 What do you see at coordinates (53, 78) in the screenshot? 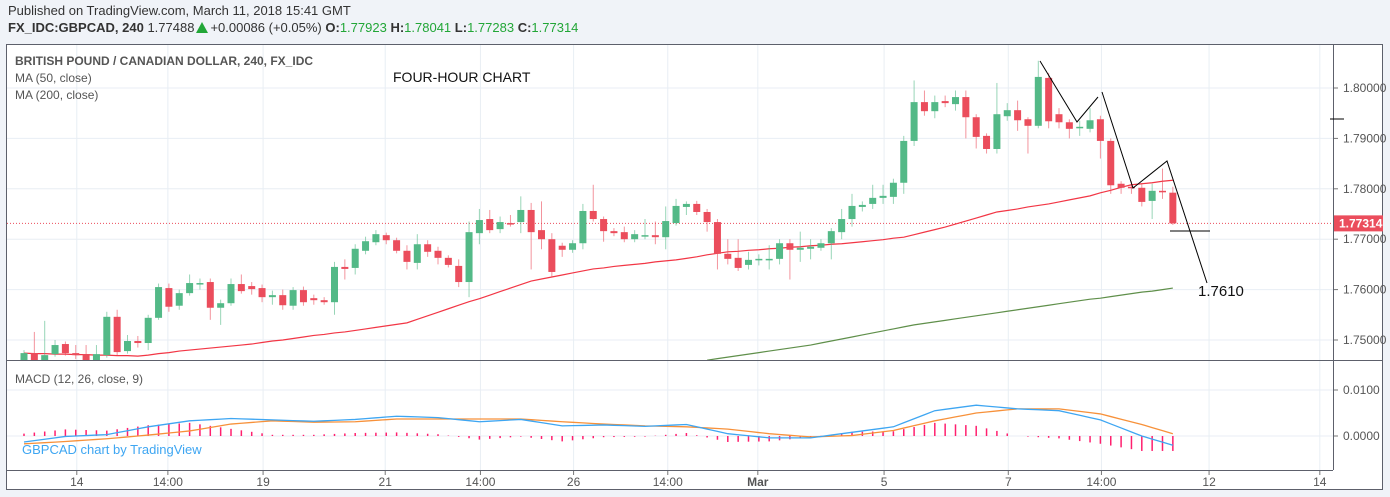
I see `legend-ma50: MA (50, close)` at bounding box center [53, 78].